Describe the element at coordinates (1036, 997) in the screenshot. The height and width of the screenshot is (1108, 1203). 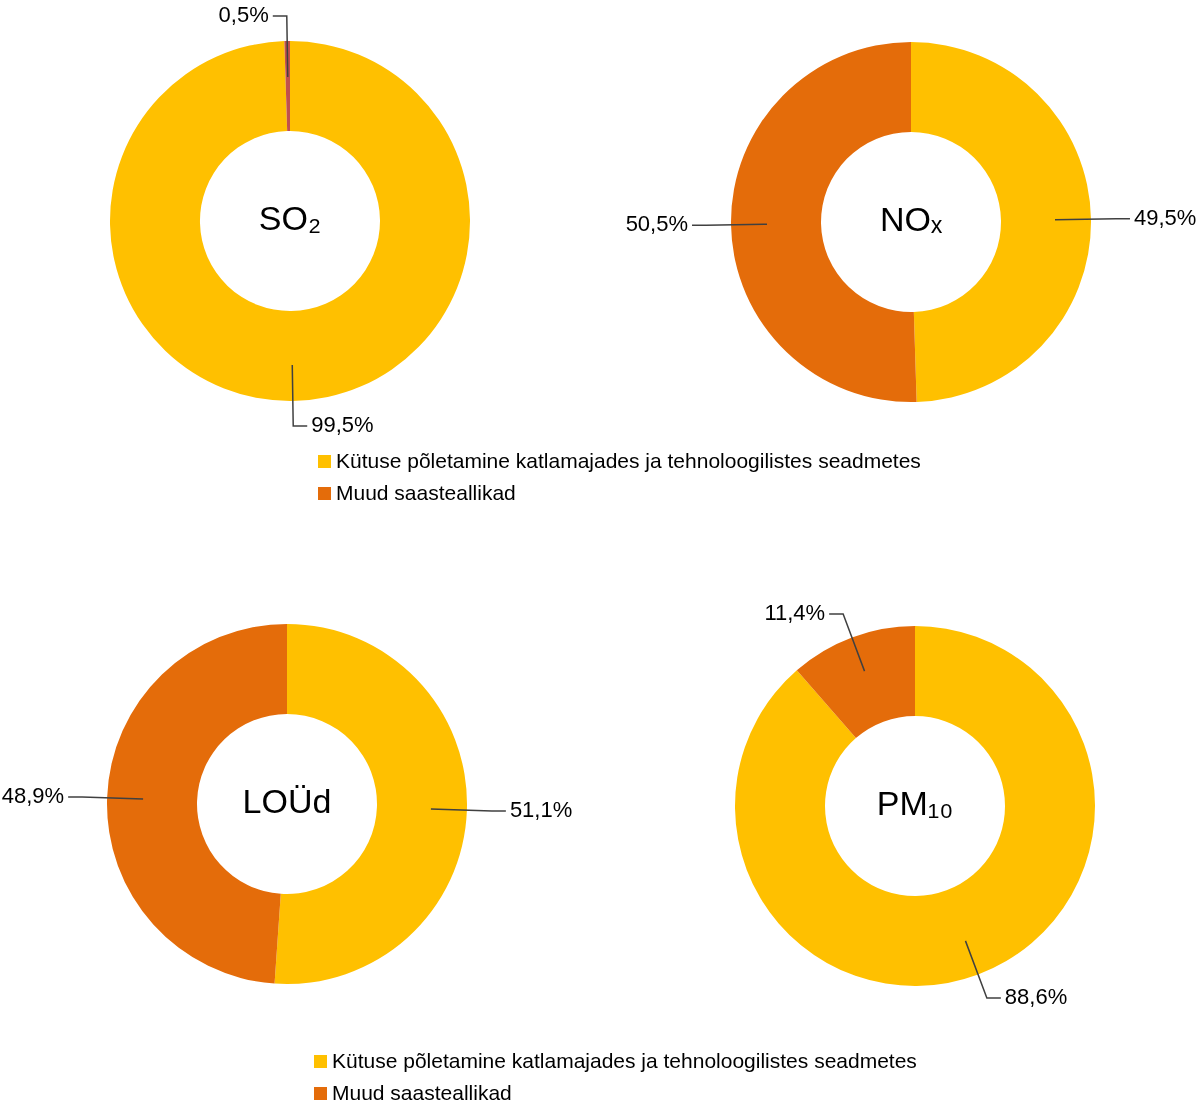
I see `data-label: 88,6%` at that location.